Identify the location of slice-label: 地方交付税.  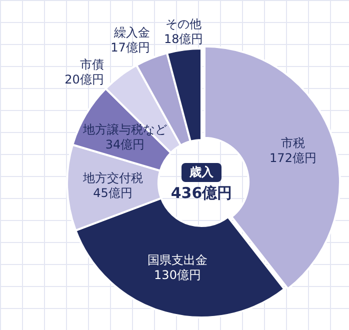
(112, 177).